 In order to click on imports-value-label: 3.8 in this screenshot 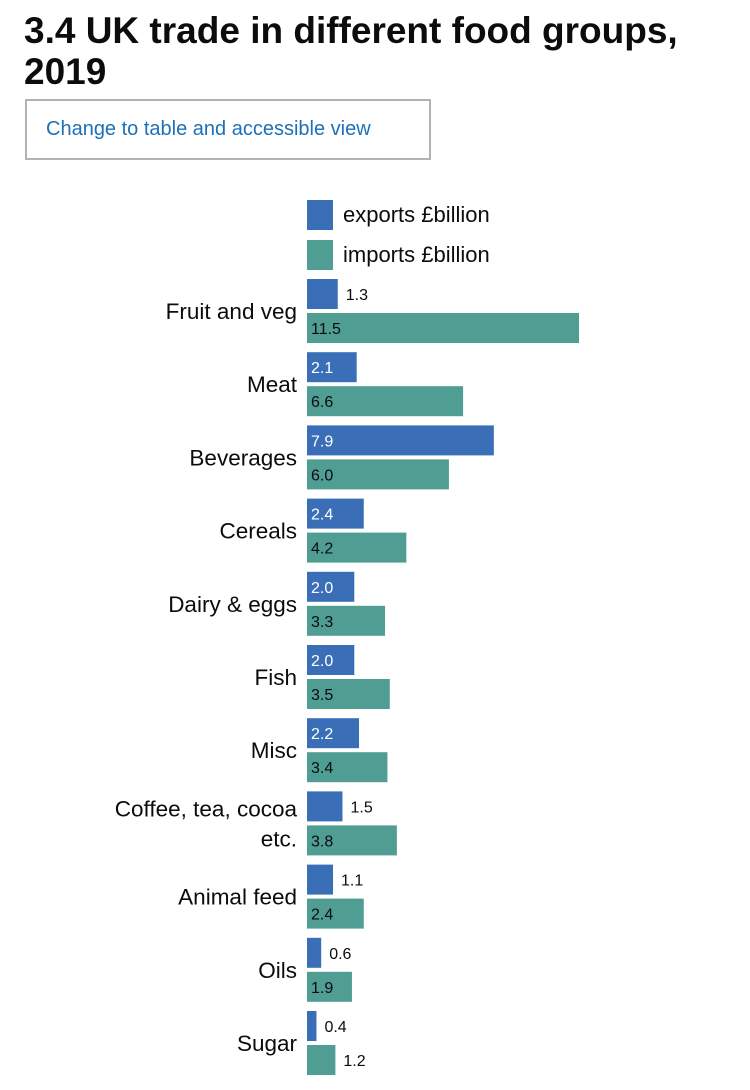, I will do `click(322, 841)`.